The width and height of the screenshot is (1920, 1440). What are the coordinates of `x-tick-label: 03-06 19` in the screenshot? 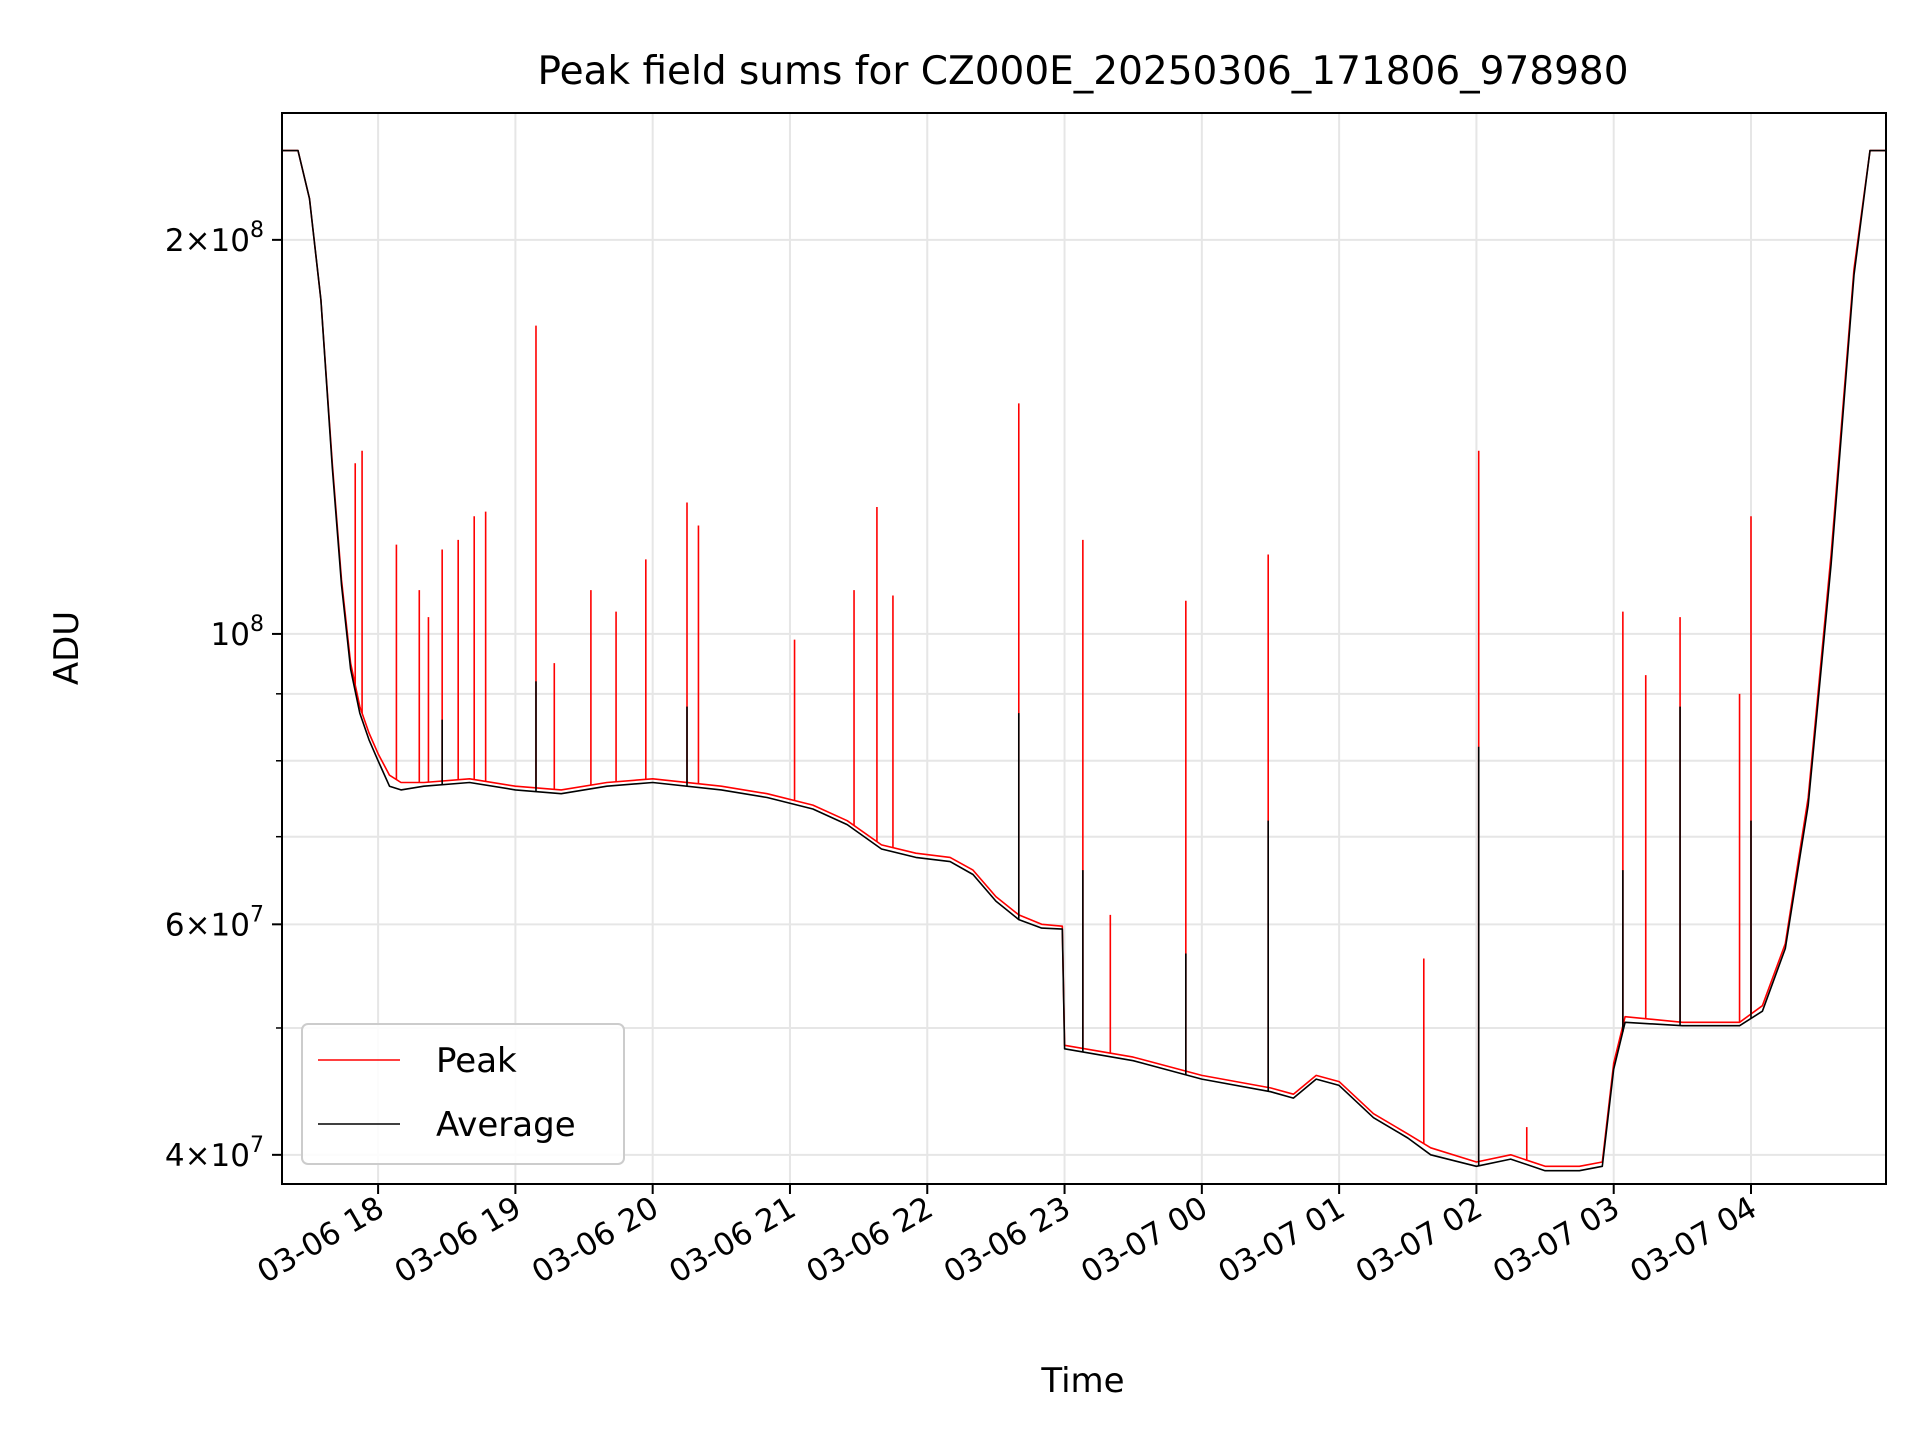 It's located at (458, 1240).